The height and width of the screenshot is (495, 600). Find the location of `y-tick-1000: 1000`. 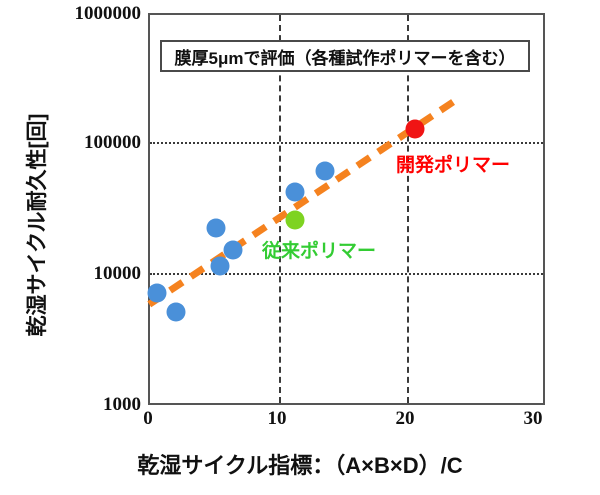

y-tick-1000: 1000 is located at coordinates (122, 404).